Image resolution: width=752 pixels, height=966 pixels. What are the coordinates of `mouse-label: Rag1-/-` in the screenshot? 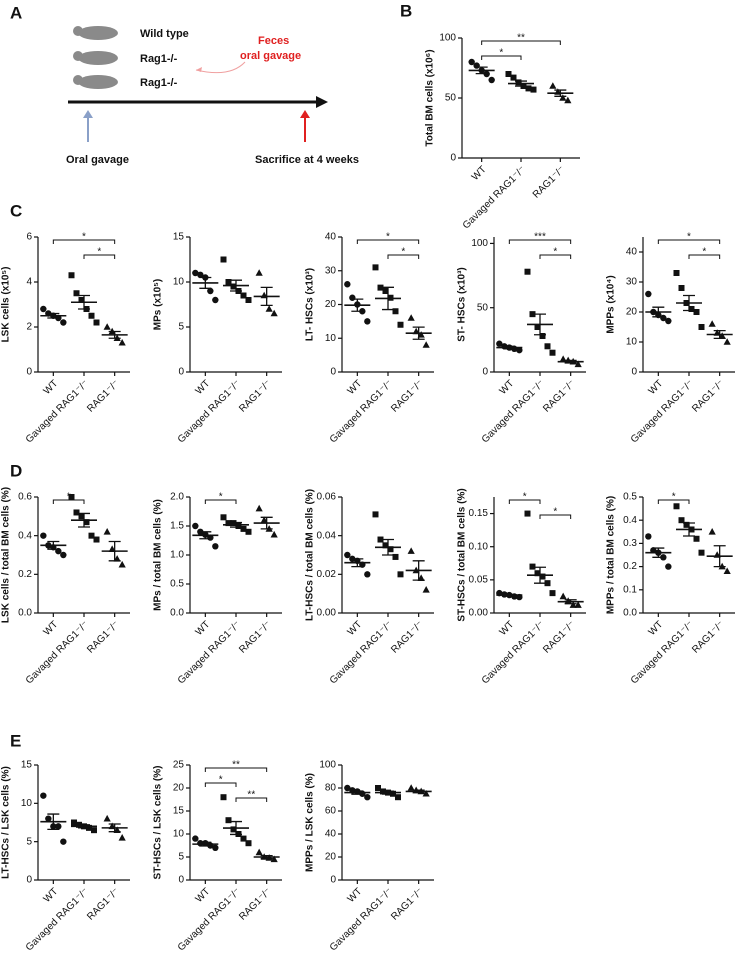 It's located at (159, 83).